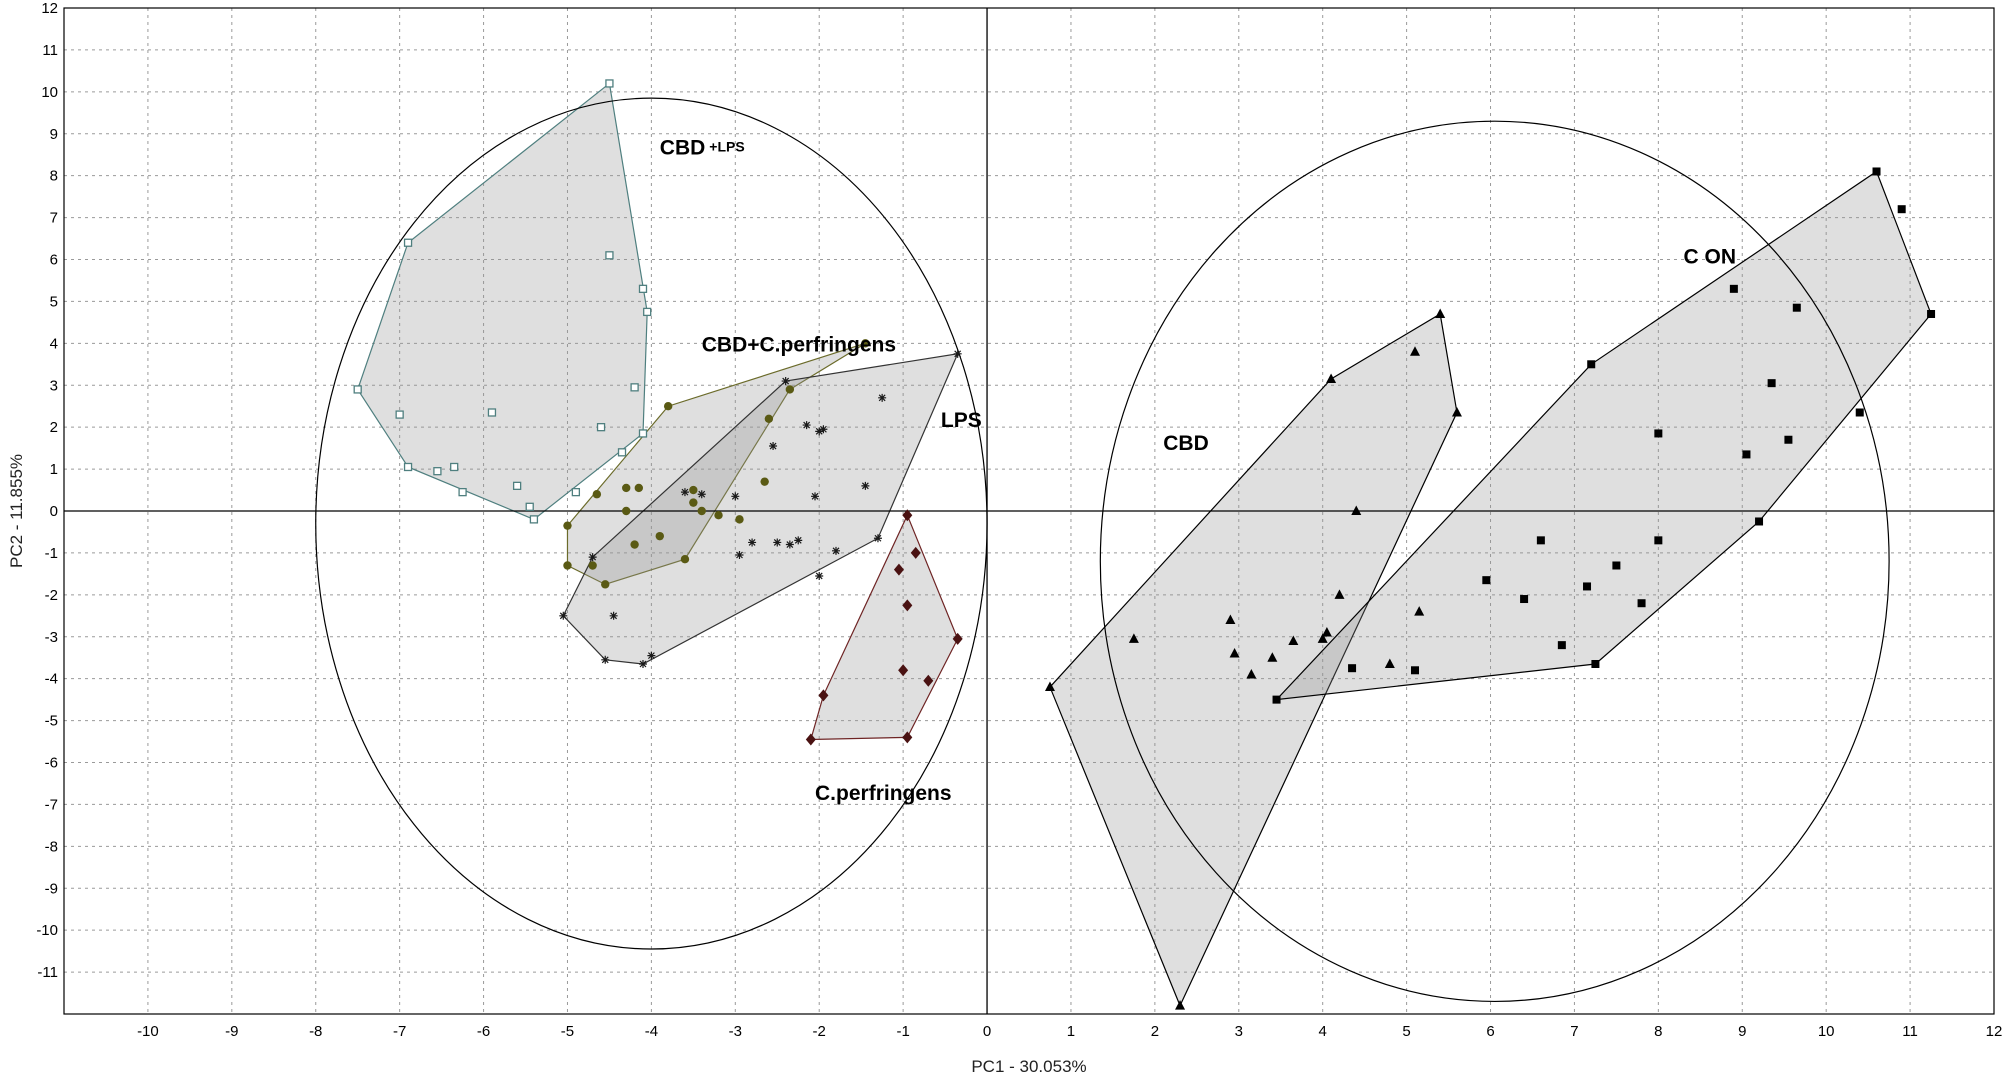 The image size is (2007, 1078). Describe the element at coordinates (231, 1031) in the screenshot. I see `x-tick-label: -9` at that location.